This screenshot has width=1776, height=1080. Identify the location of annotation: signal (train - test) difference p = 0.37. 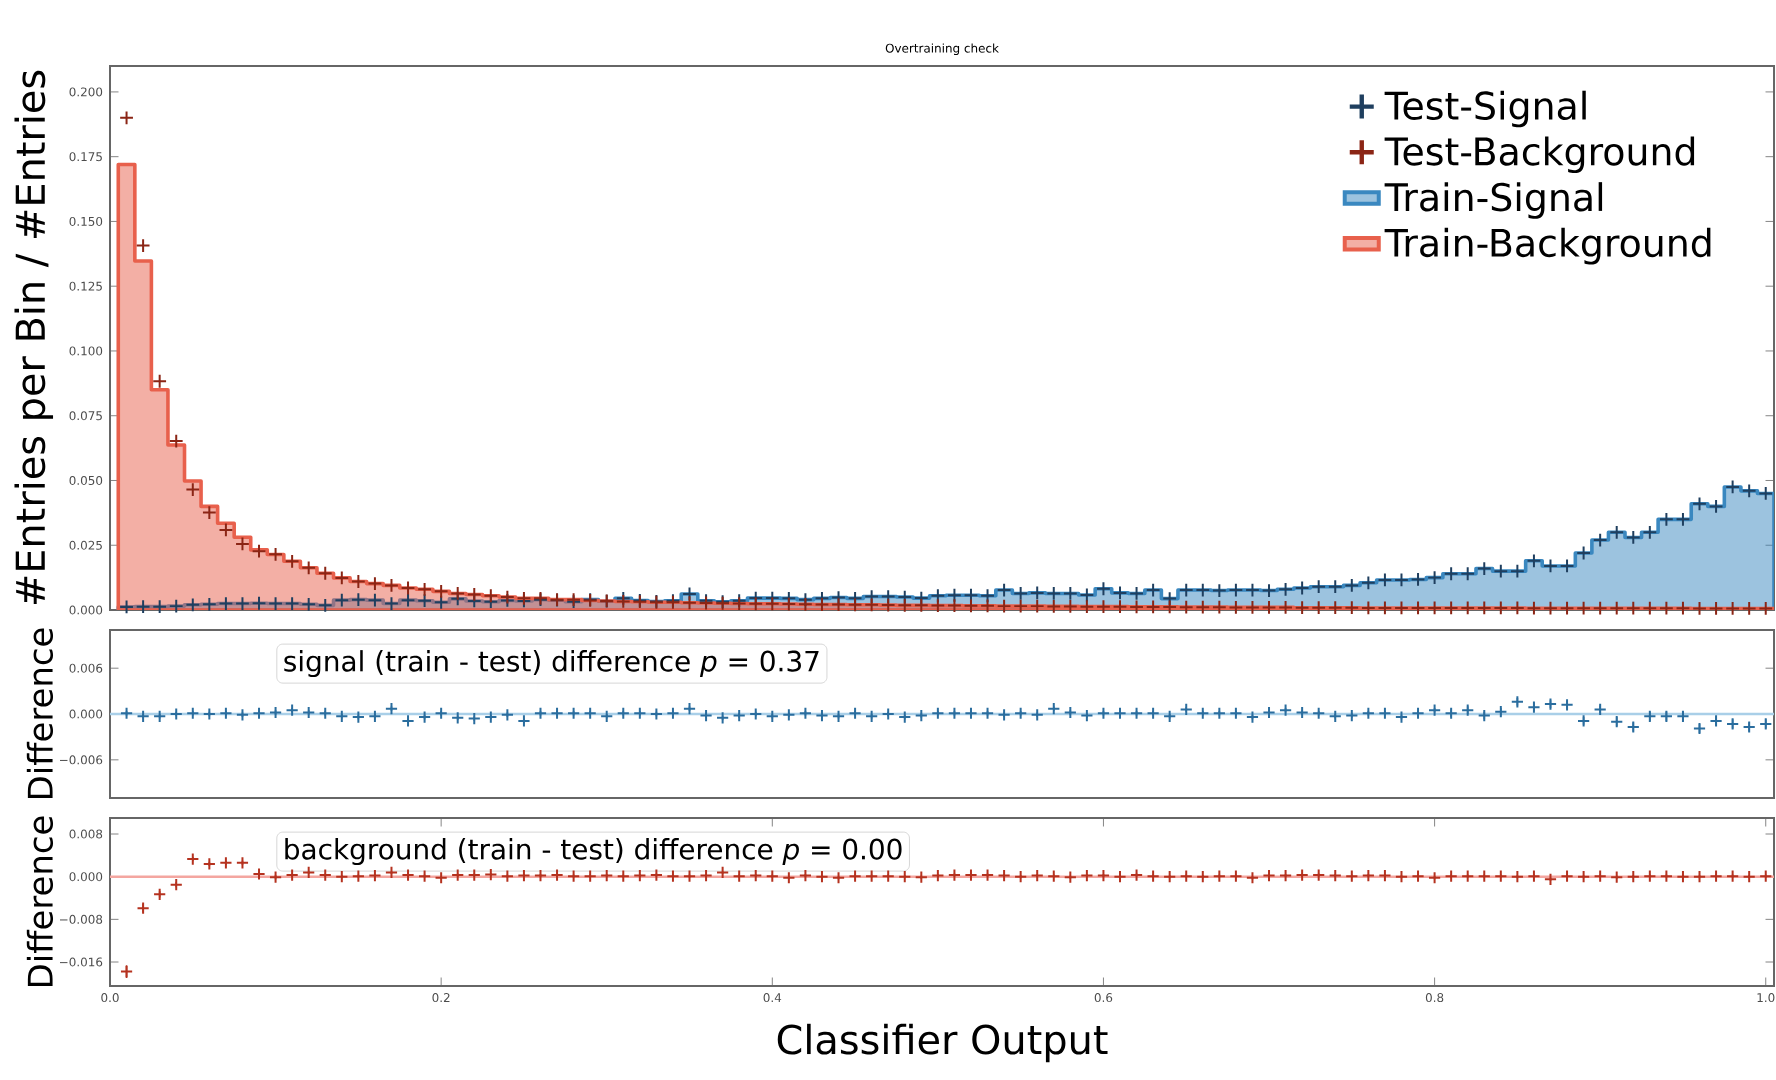
(551, 664).